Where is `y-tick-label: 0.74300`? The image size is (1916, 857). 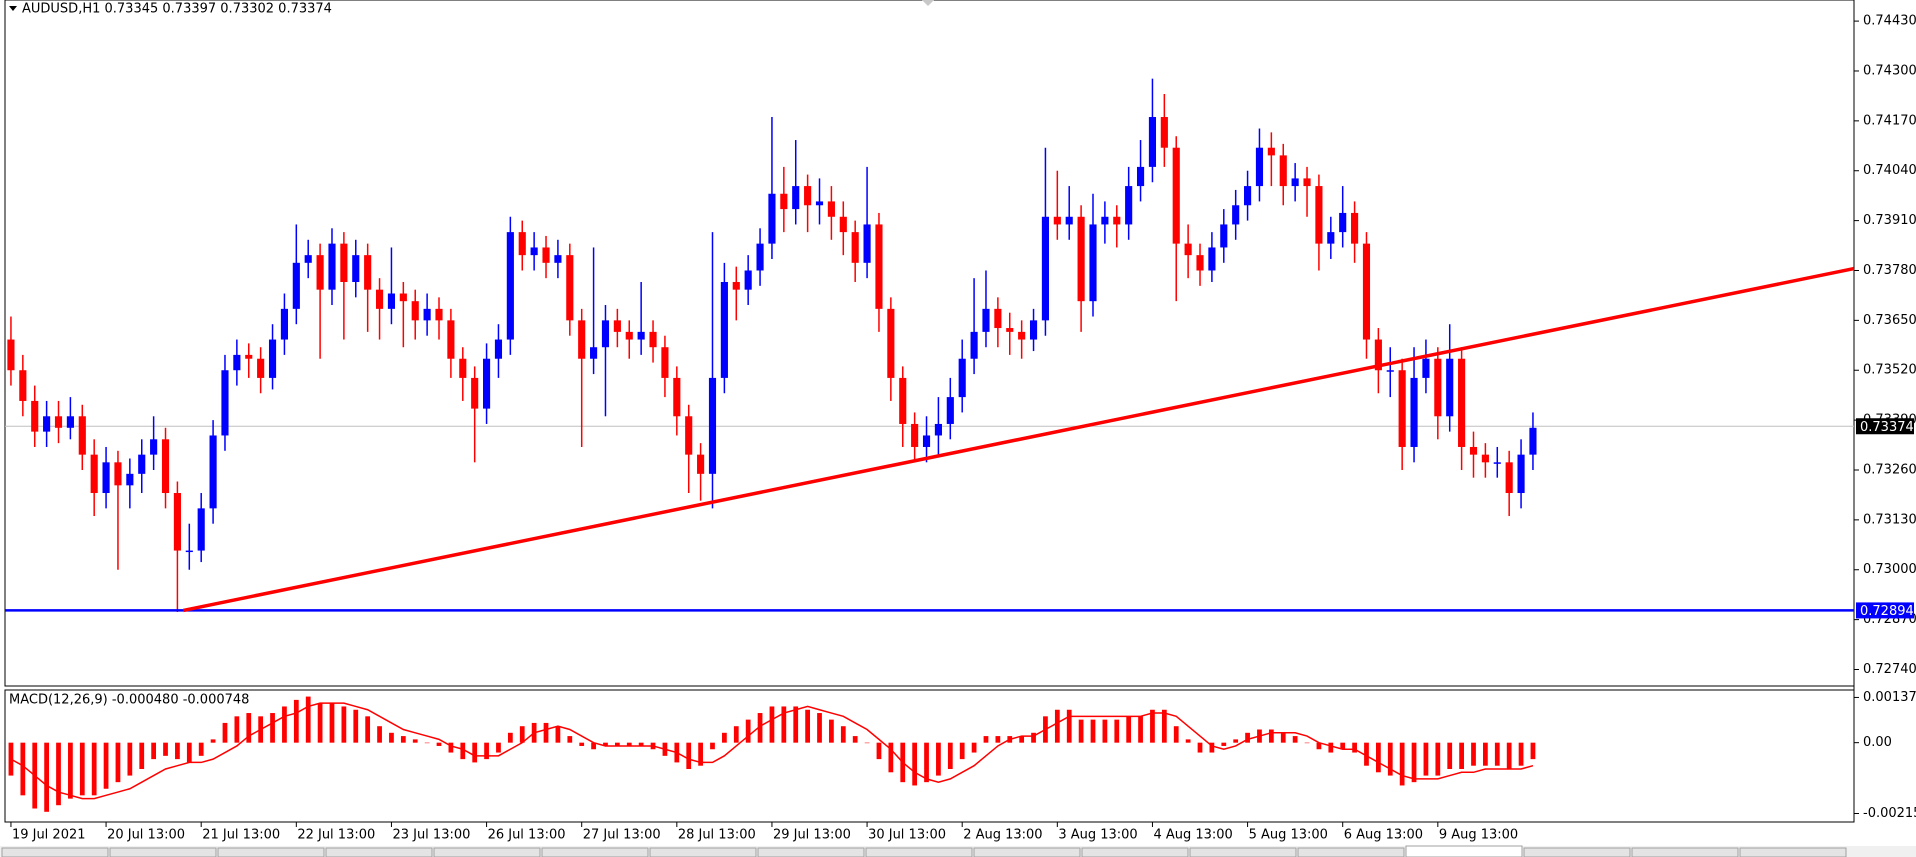 y-tick-label: 0.74300 is located at coordinates (1889, 70).